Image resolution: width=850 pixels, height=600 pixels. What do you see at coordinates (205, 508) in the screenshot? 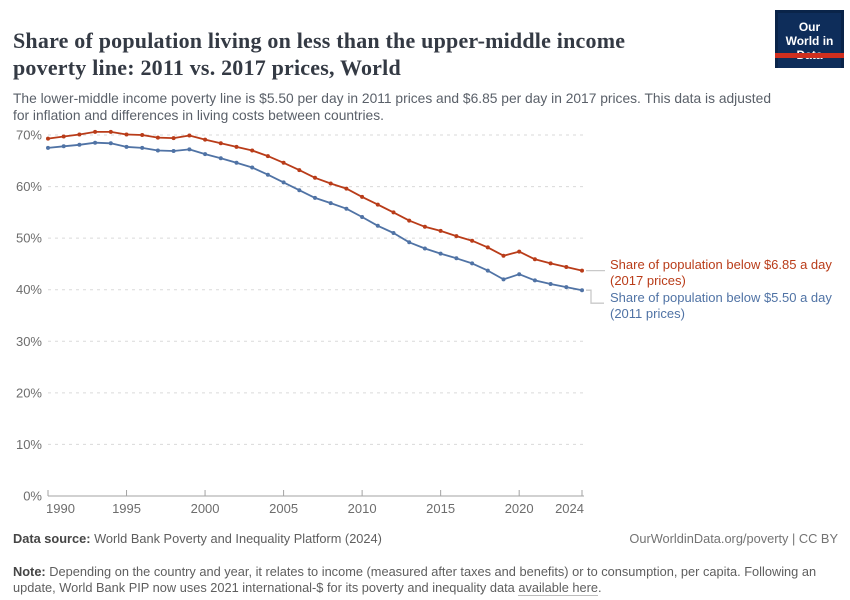
I see `x-tick-label-2000: 2000` at bounding box center [205, 508].